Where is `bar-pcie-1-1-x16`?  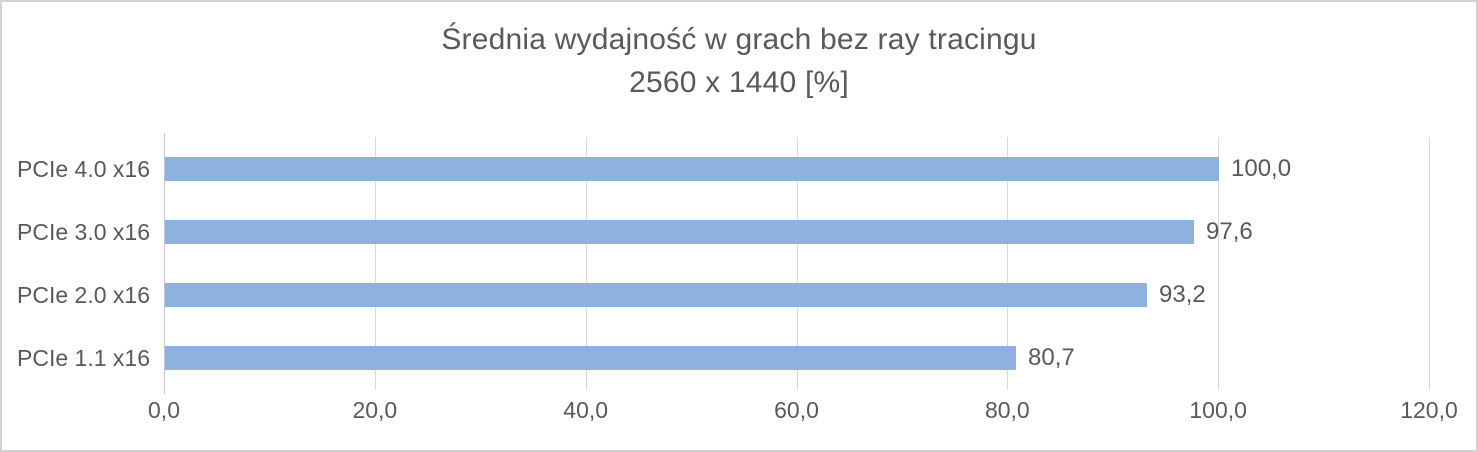
bar-pcie-1-1-x16 is located at coordinates (590, 358).